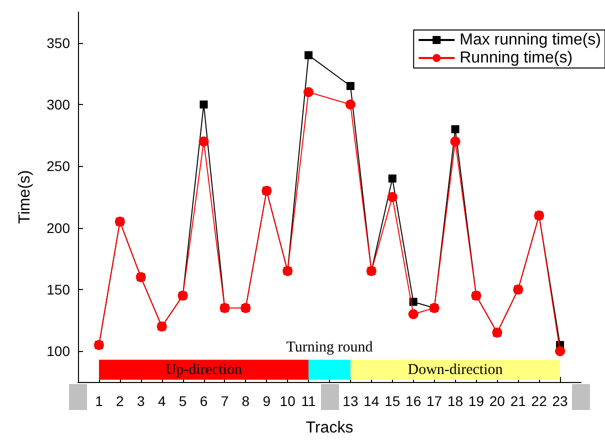 The height and width of the screenshot is (441, 605). Describe the element at coordinates (58, 228) in the screenshot. I see `y-tick-label: 200` at that location.